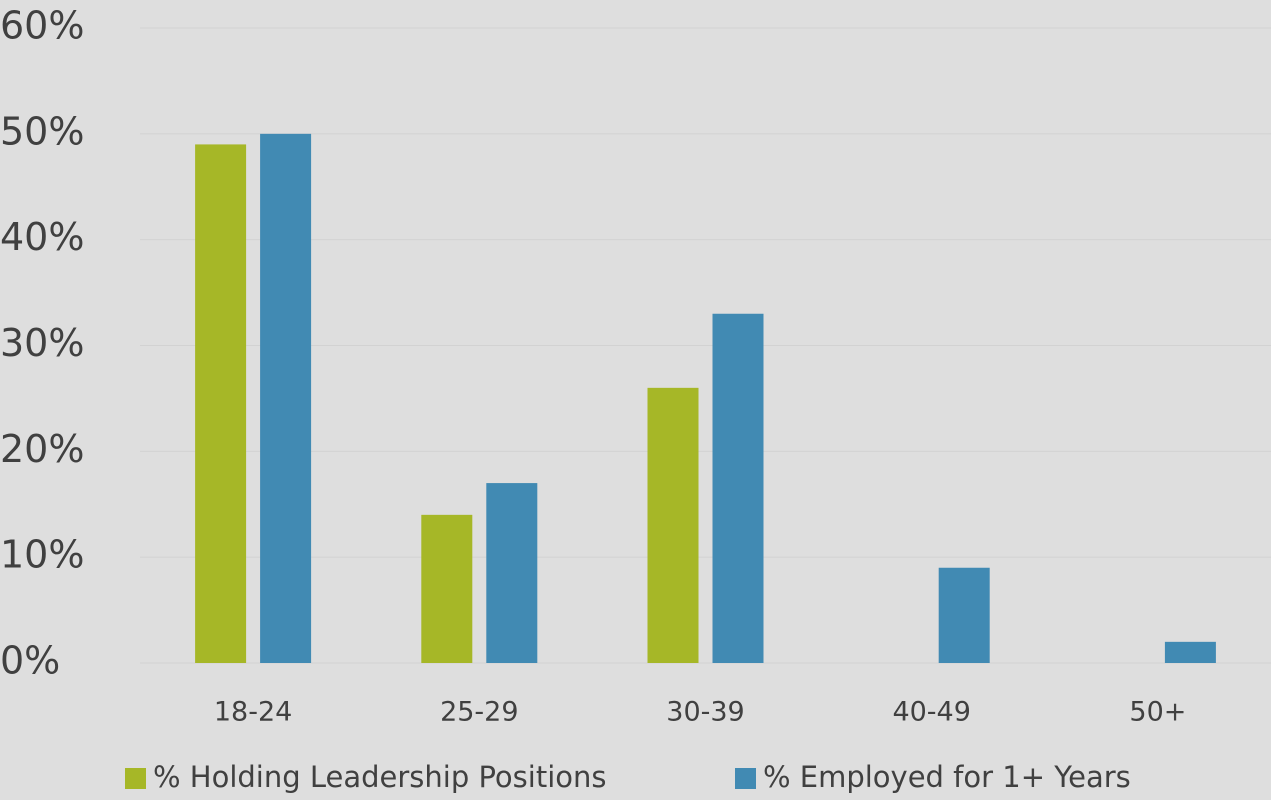 The height and width of the screenshot is (800, 1271). Describe the element at coordinates (931, 712) in the screenshot. I see `x-tick-label: 40-49` at that location.